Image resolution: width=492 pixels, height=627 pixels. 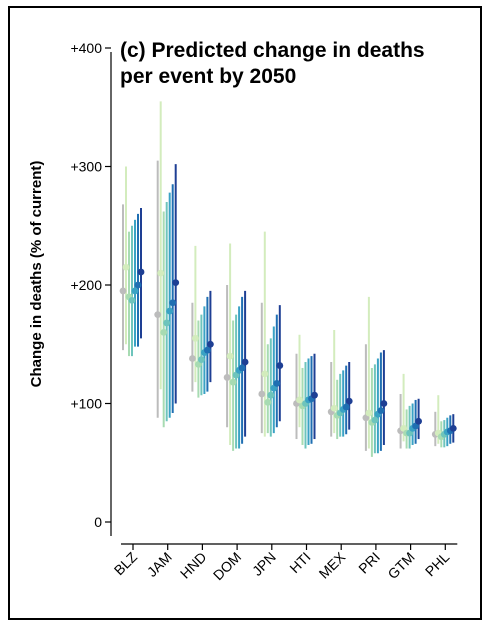 What do you see at coordinates (227, 566) in the screenshot?
I see `x-tick-label-dom: DOM` at bounding box center [227, 566].